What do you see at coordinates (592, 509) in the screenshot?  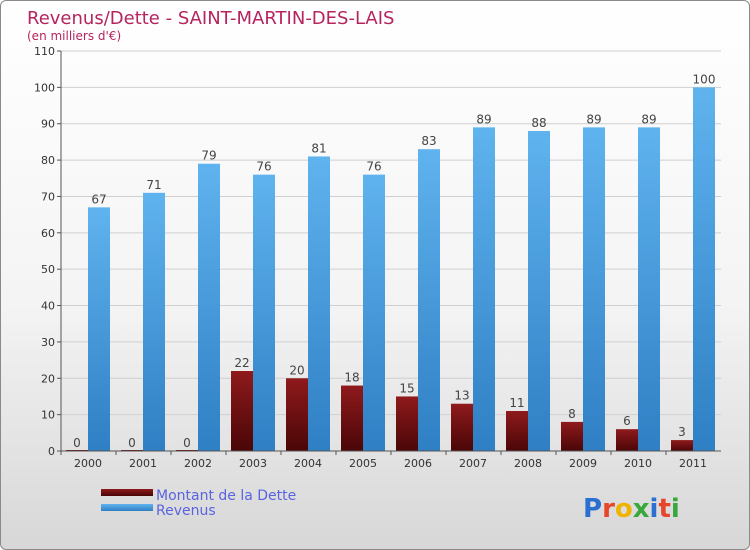 I see `logo-letter: P` at bounding box center [592, 509].